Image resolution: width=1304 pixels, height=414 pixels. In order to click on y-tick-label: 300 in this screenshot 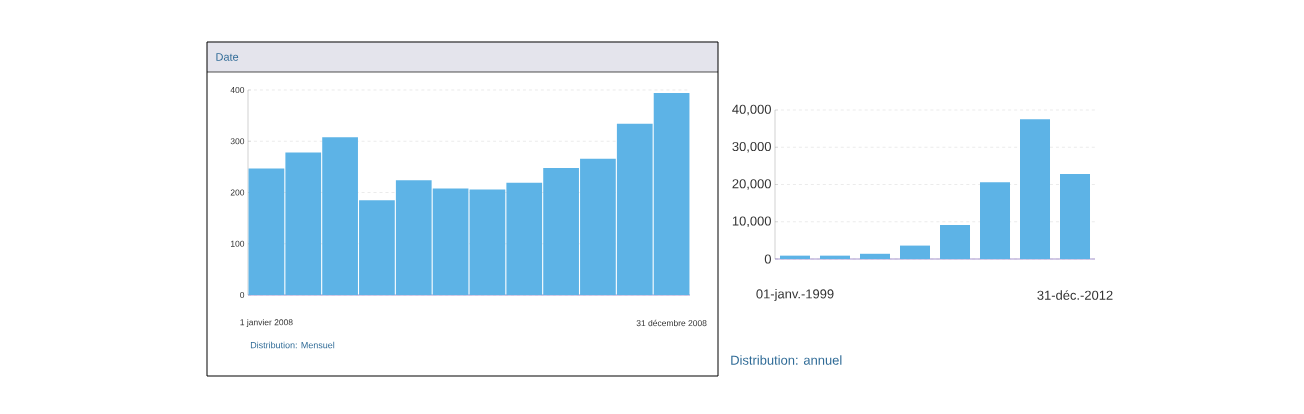, I will do `click(237, 141)`.